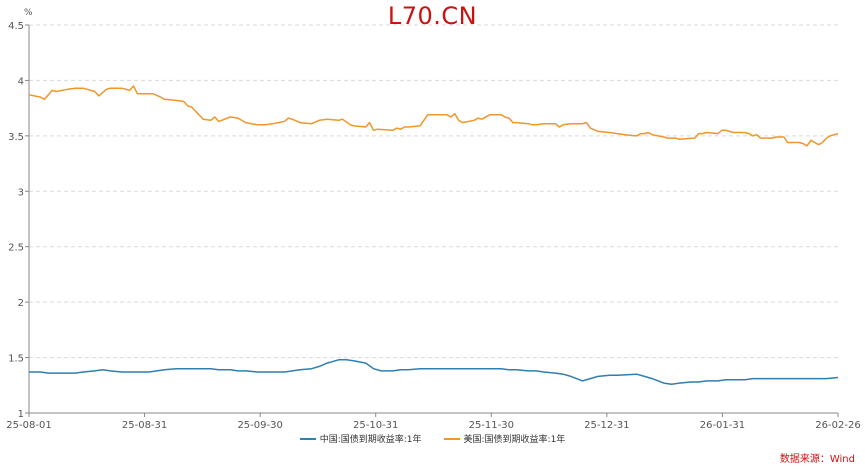 Image resolution: width=865 pixels, height=469 pixels. I want to click on x-tick-label: 25-09-30, so click(259, 425).